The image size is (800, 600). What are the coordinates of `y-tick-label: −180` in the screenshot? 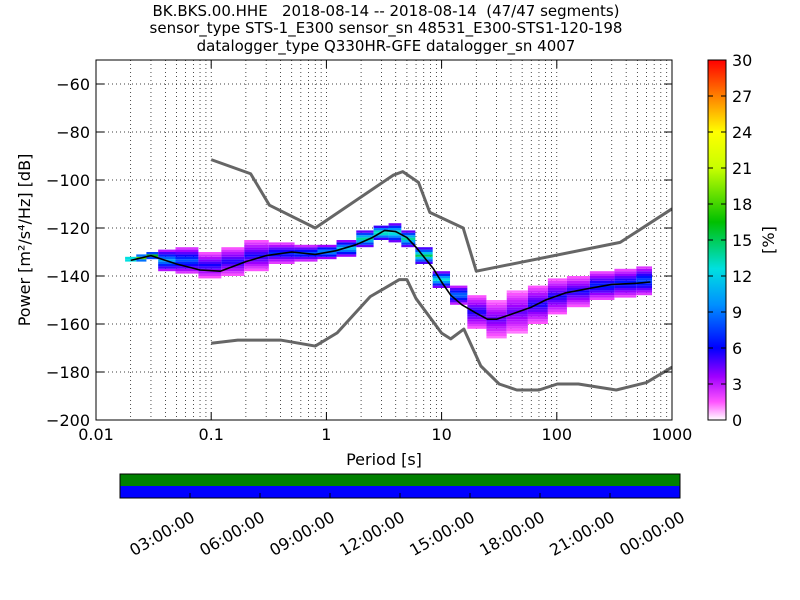 It's located at (68, 372).